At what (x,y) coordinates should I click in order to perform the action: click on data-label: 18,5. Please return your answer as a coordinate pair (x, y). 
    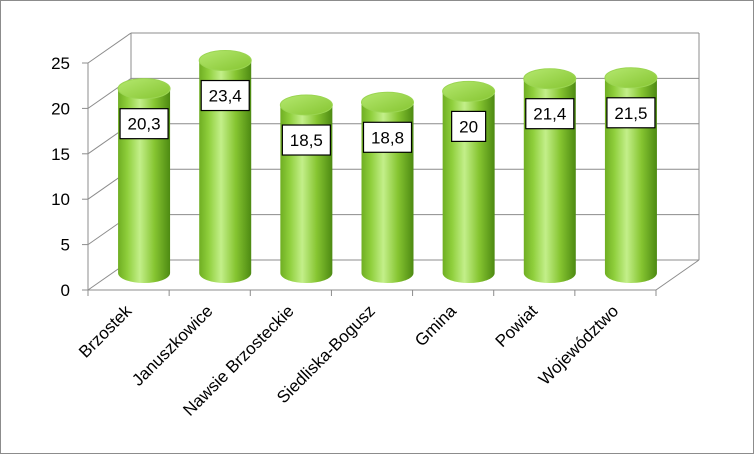
    Looking at the image, I should click on (306, 140).